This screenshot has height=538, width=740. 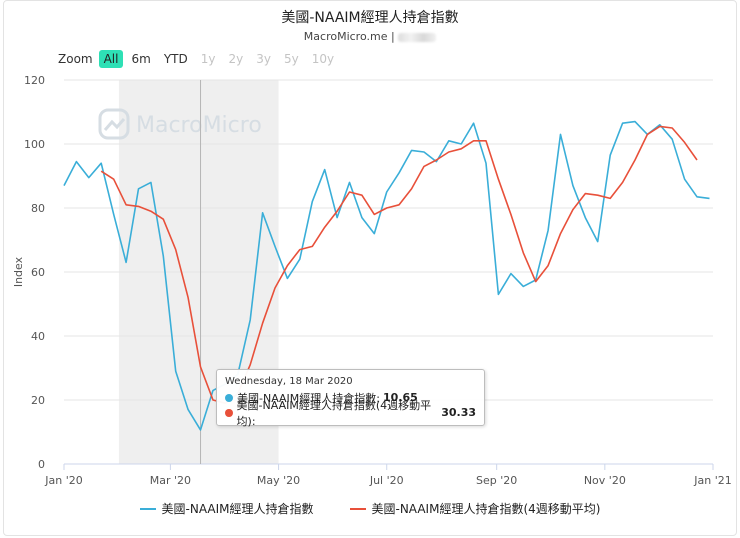 I want to click on chart-subtitle: MacroMicro.me |, so click(x=370, y=36).